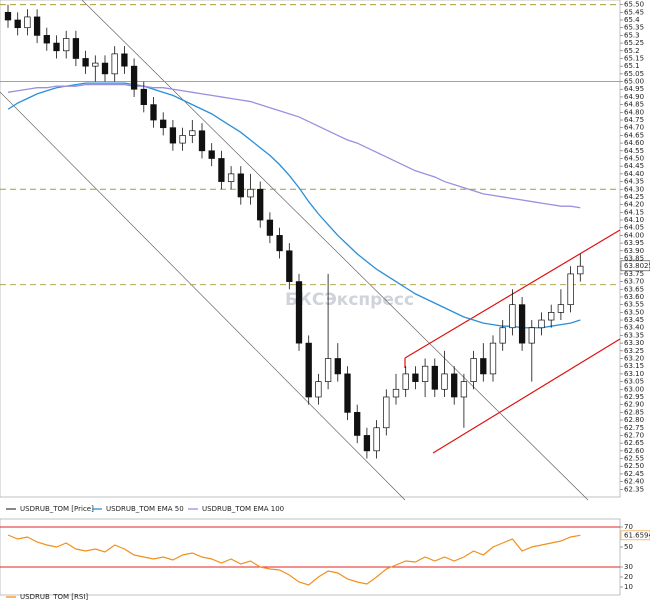 The image size is (650, 600). What do you see at coordinates (634, 5) in the screenshot?
I see `y-tick-label: 65.50` at bounding box center [634, 5].